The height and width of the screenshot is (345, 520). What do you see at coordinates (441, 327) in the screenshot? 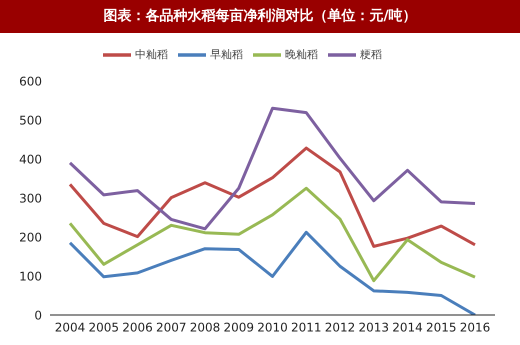
I see `x-tick-label: 2015` at bounding box center [441, 327].